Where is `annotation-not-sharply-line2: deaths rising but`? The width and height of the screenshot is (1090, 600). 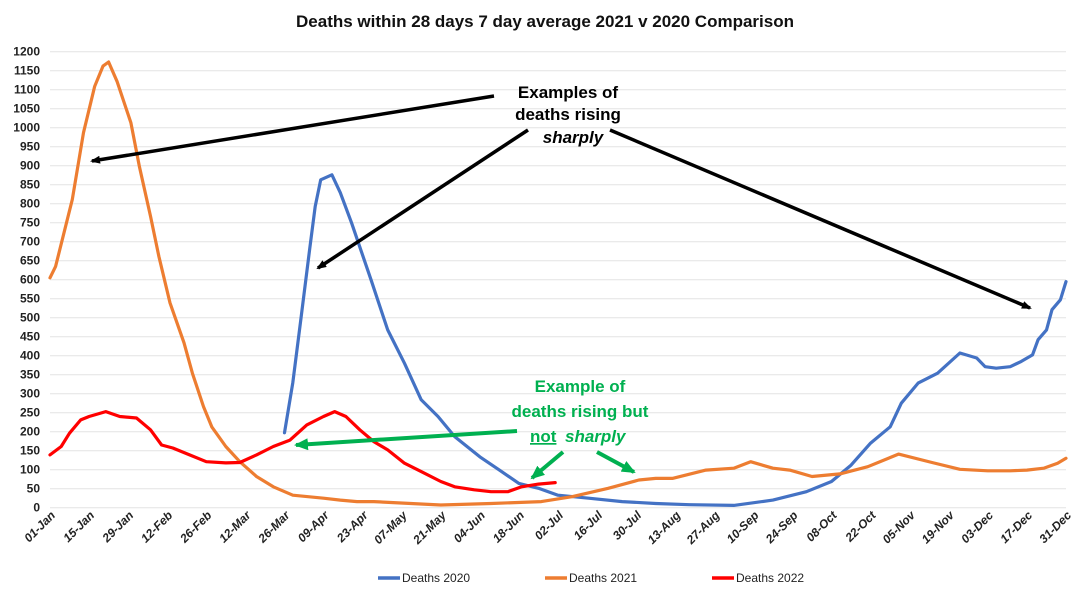
annotation-not-sharply-line2: deaths rising but is located at coordinates (580, 411).